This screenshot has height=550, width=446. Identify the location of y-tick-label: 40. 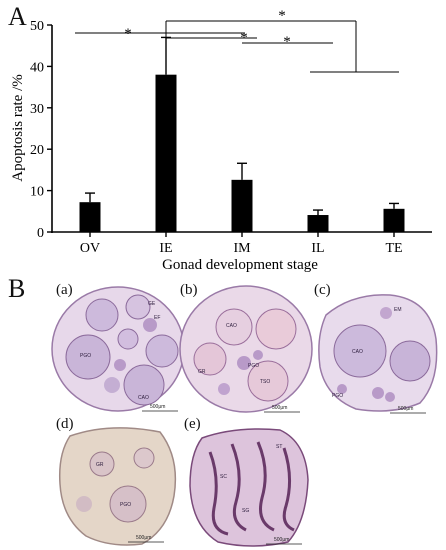
(37, 67).